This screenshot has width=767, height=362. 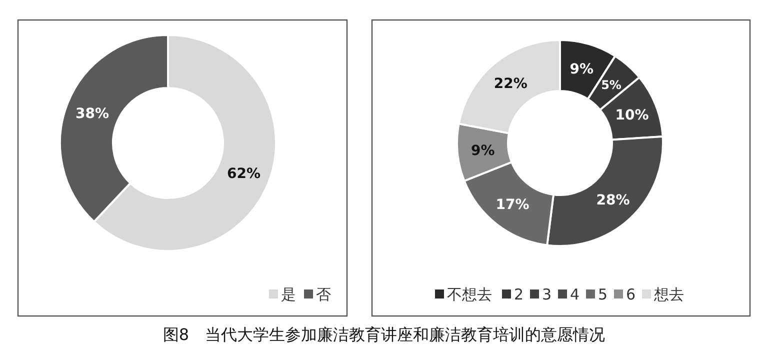 I want to click on legend-label: 想去, so click(x=668, y=294).